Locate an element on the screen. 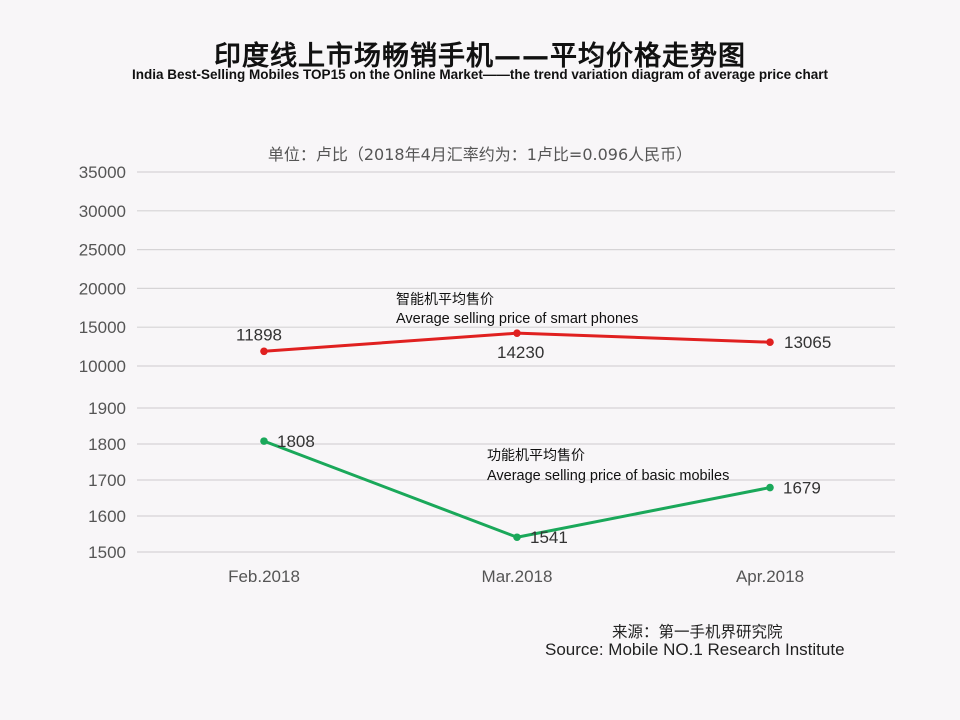  y-tick-label: 1900 is located at coordinates (107, 408).